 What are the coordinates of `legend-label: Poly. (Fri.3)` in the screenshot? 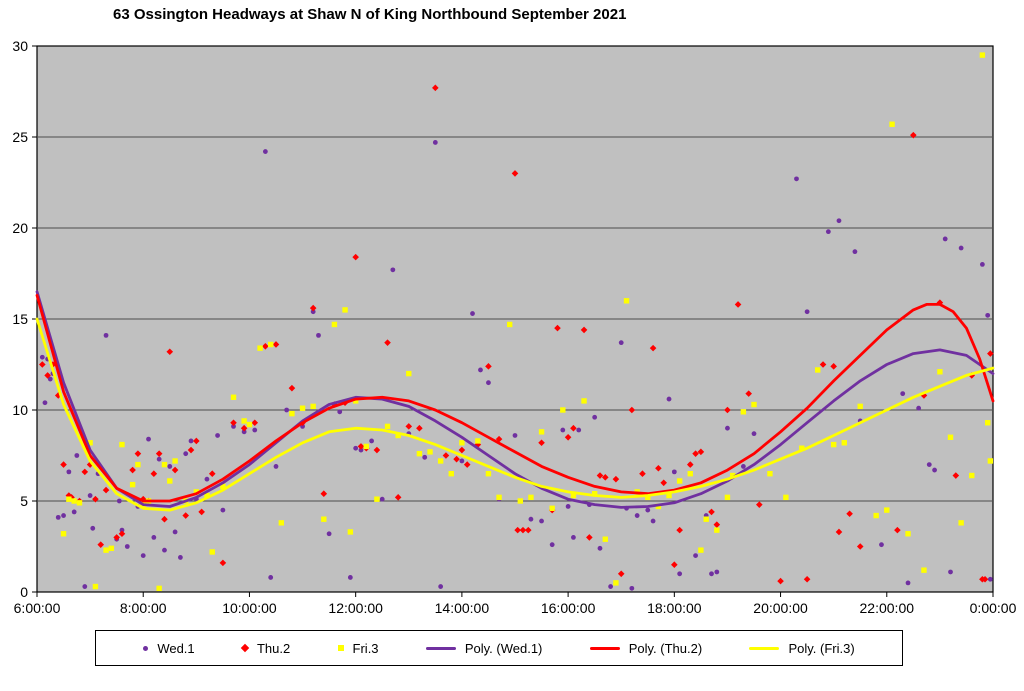 It's located at (821, 648).